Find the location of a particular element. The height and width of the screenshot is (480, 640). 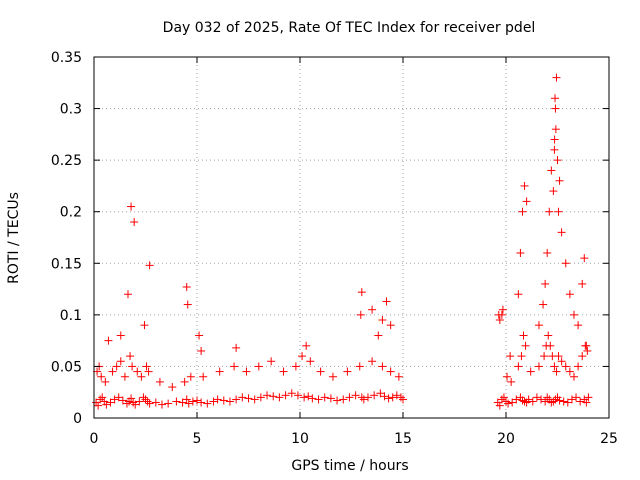

x-axis-label: GPS time / hours is located at coordinates (349, 466).